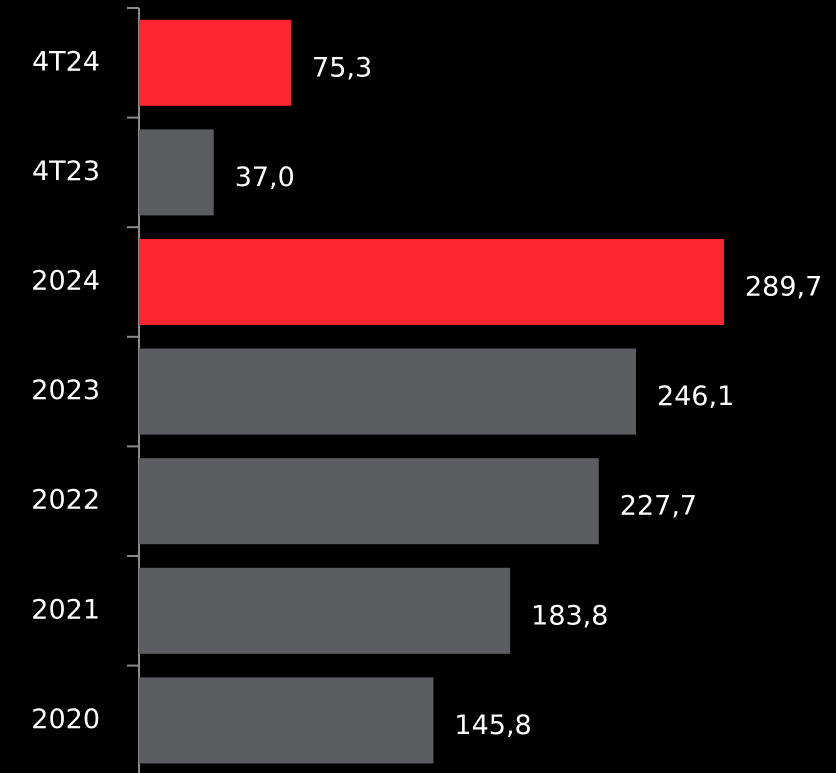 This screenshot has height=773, width=836. What do you see at coordinates (65, 719) in the screenshot?
I see `y-tick-label: 2020` at bounding box center [65, 719].